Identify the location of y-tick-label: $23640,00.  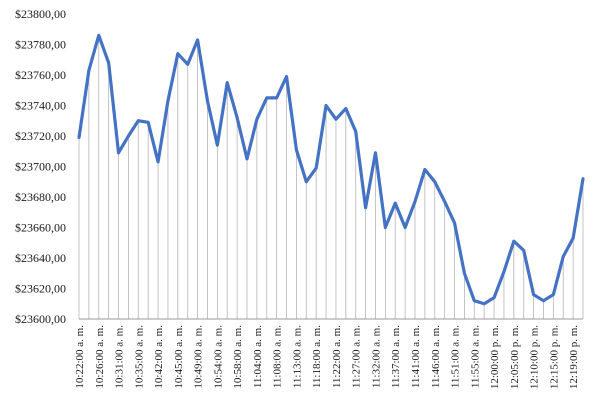
(40, 258).